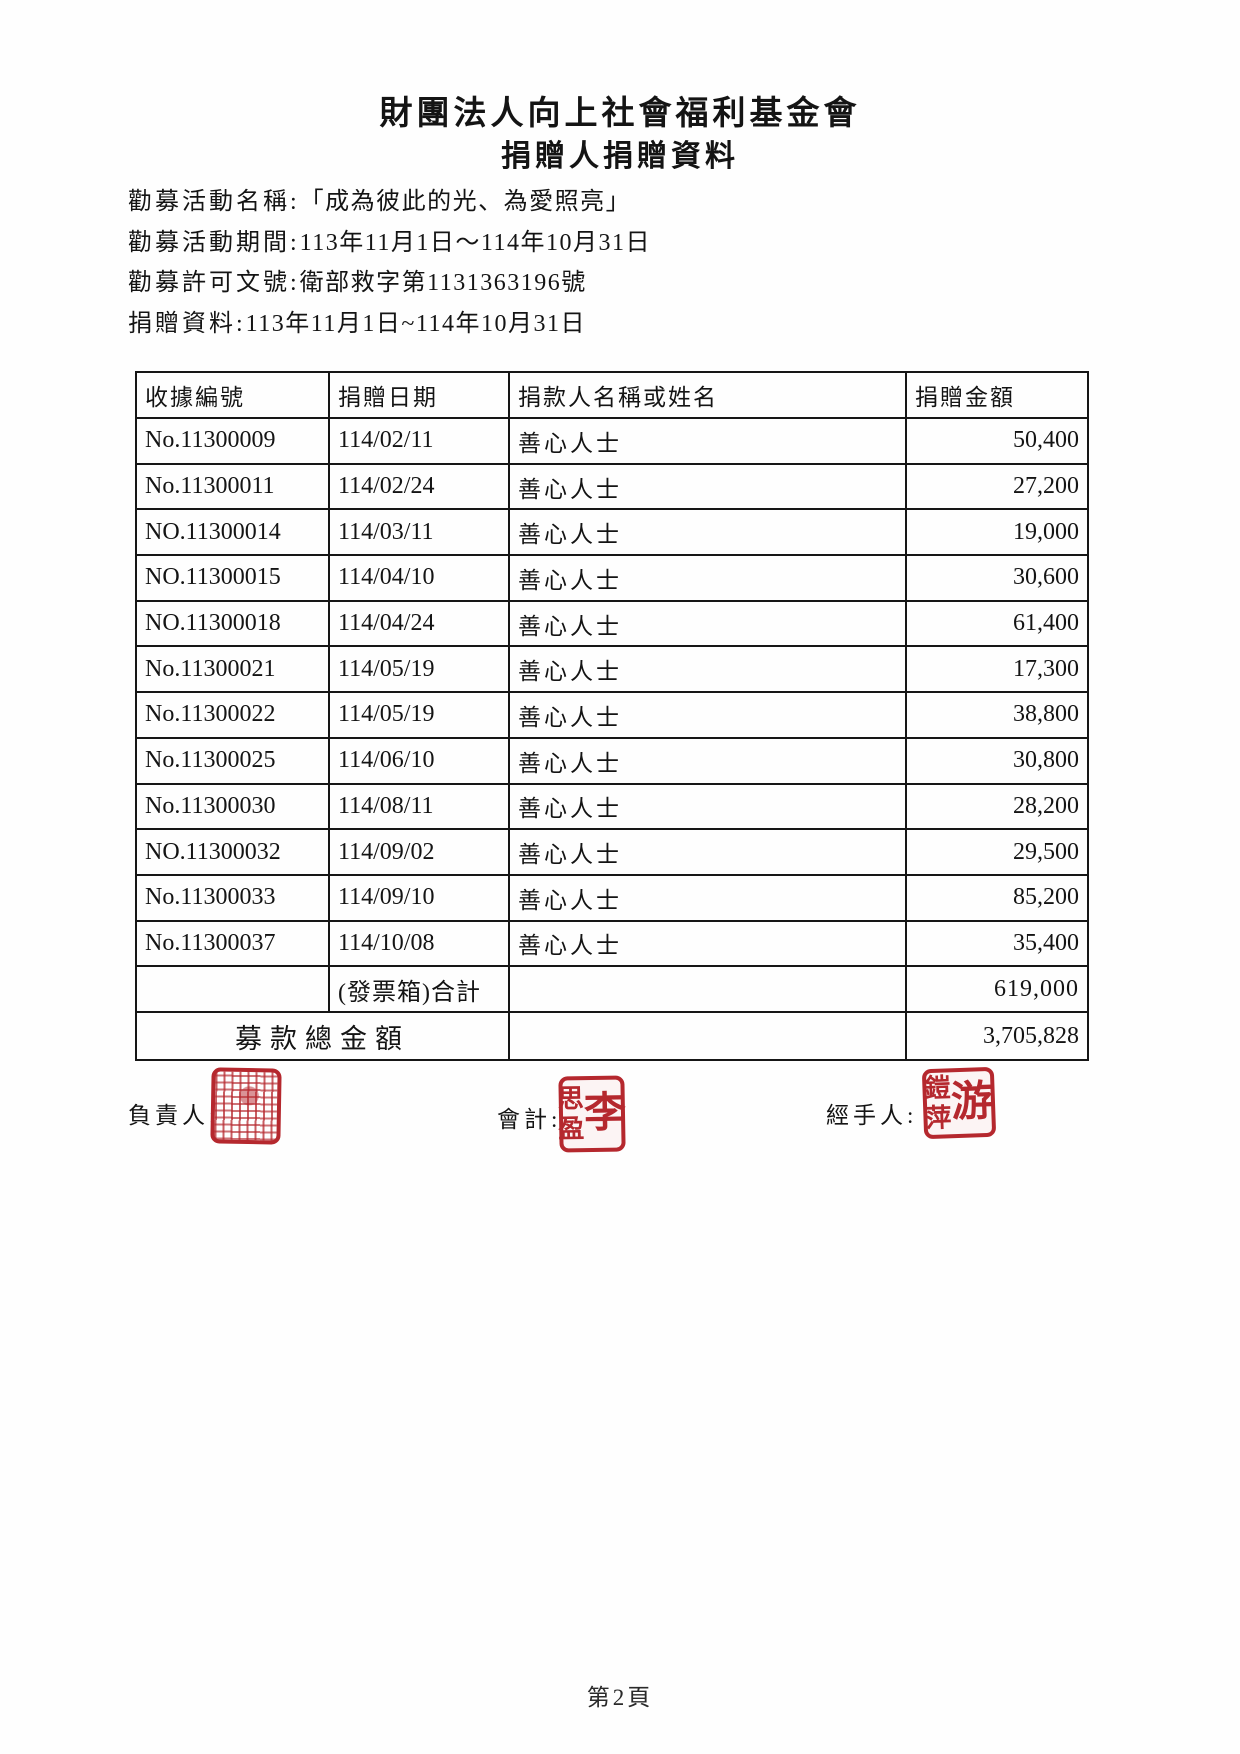 The width and height of the screenshot is (1240, 1754). What do you see at coordinates (997, 578) in the screenshot?
I see `amount-cell: 30,600` at bounding box center [997, 578].